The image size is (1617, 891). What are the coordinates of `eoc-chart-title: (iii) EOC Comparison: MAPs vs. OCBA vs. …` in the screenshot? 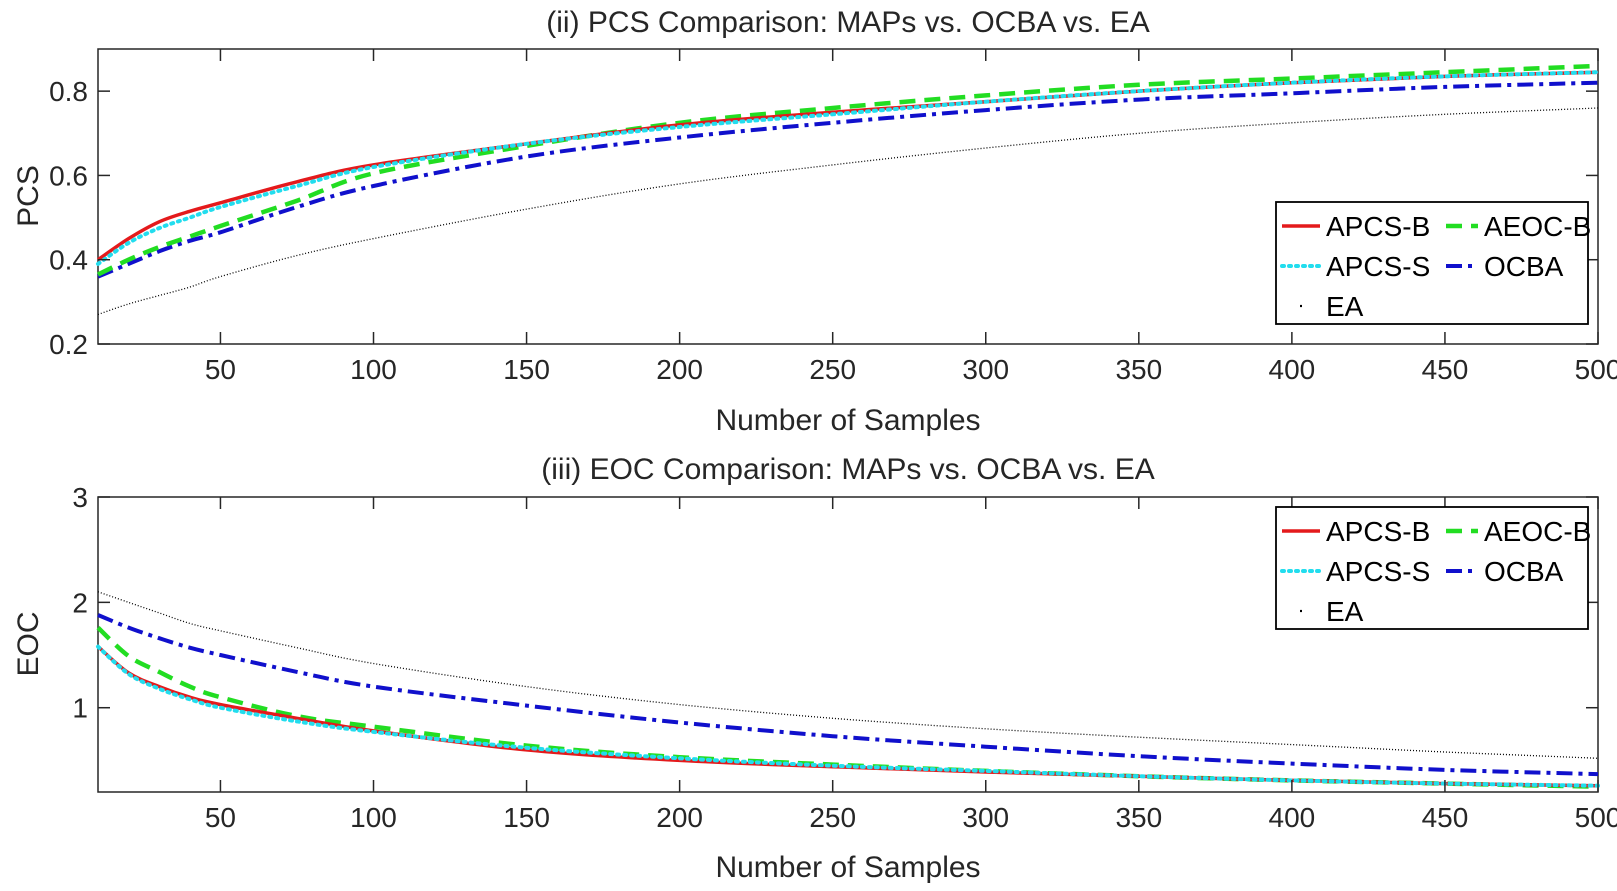 It's located at (847, 469).